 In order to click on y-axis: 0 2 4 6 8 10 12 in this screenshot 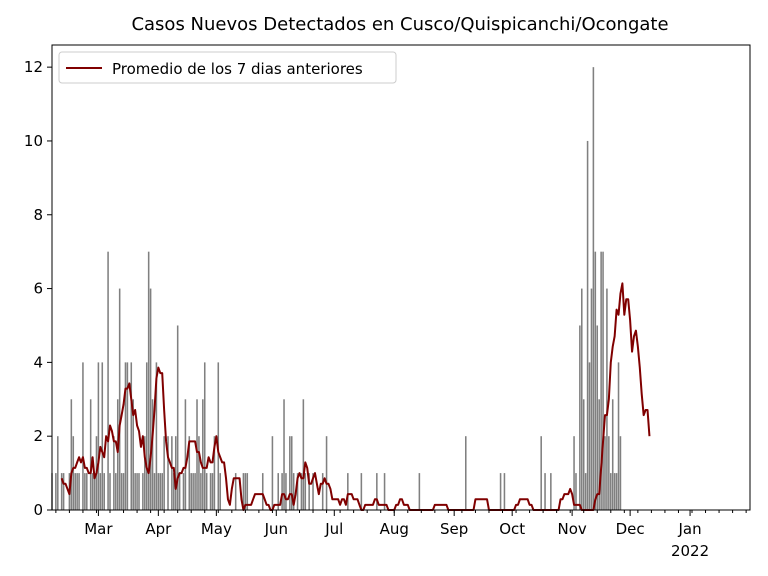, I will do `click(38, 288)`.